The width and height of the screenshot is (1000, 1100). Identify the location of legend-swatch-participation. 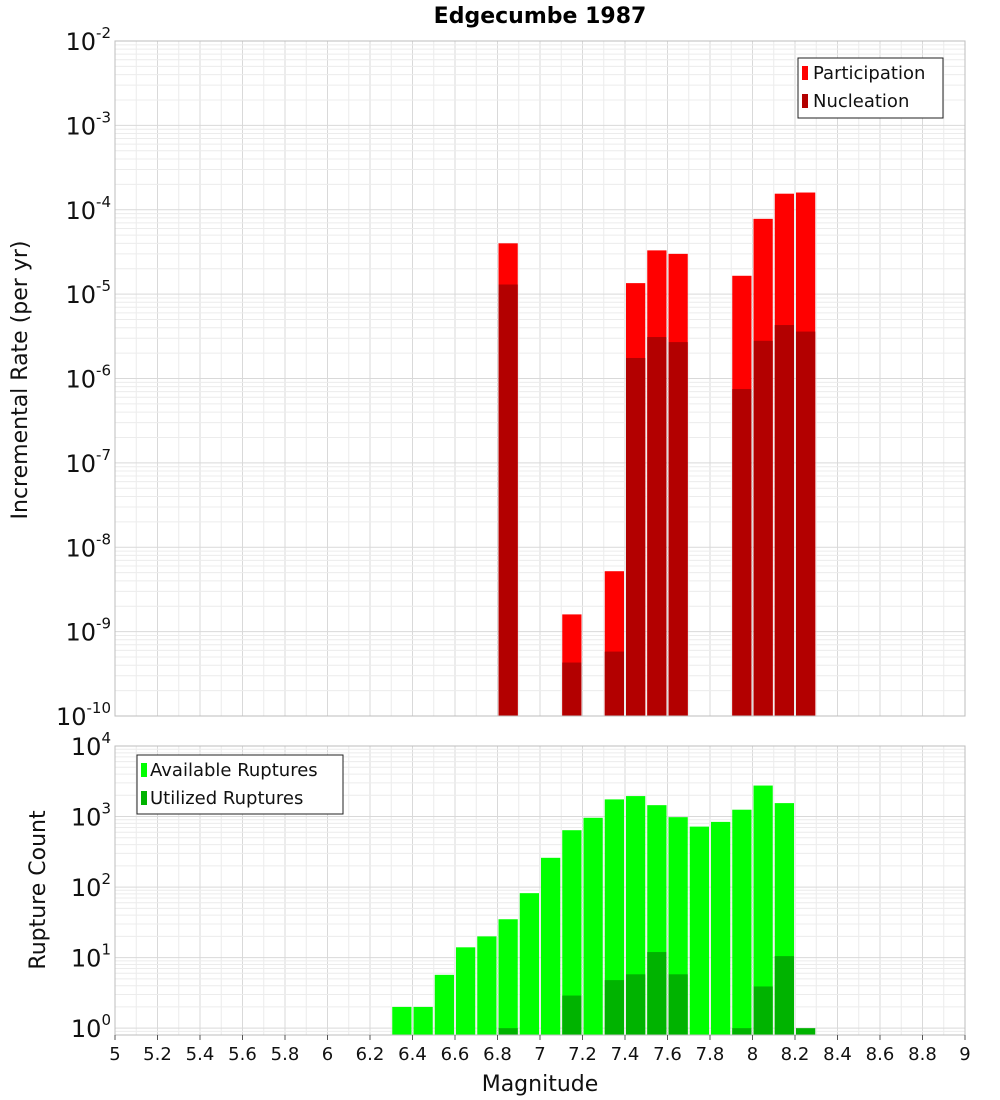
(805, 73).